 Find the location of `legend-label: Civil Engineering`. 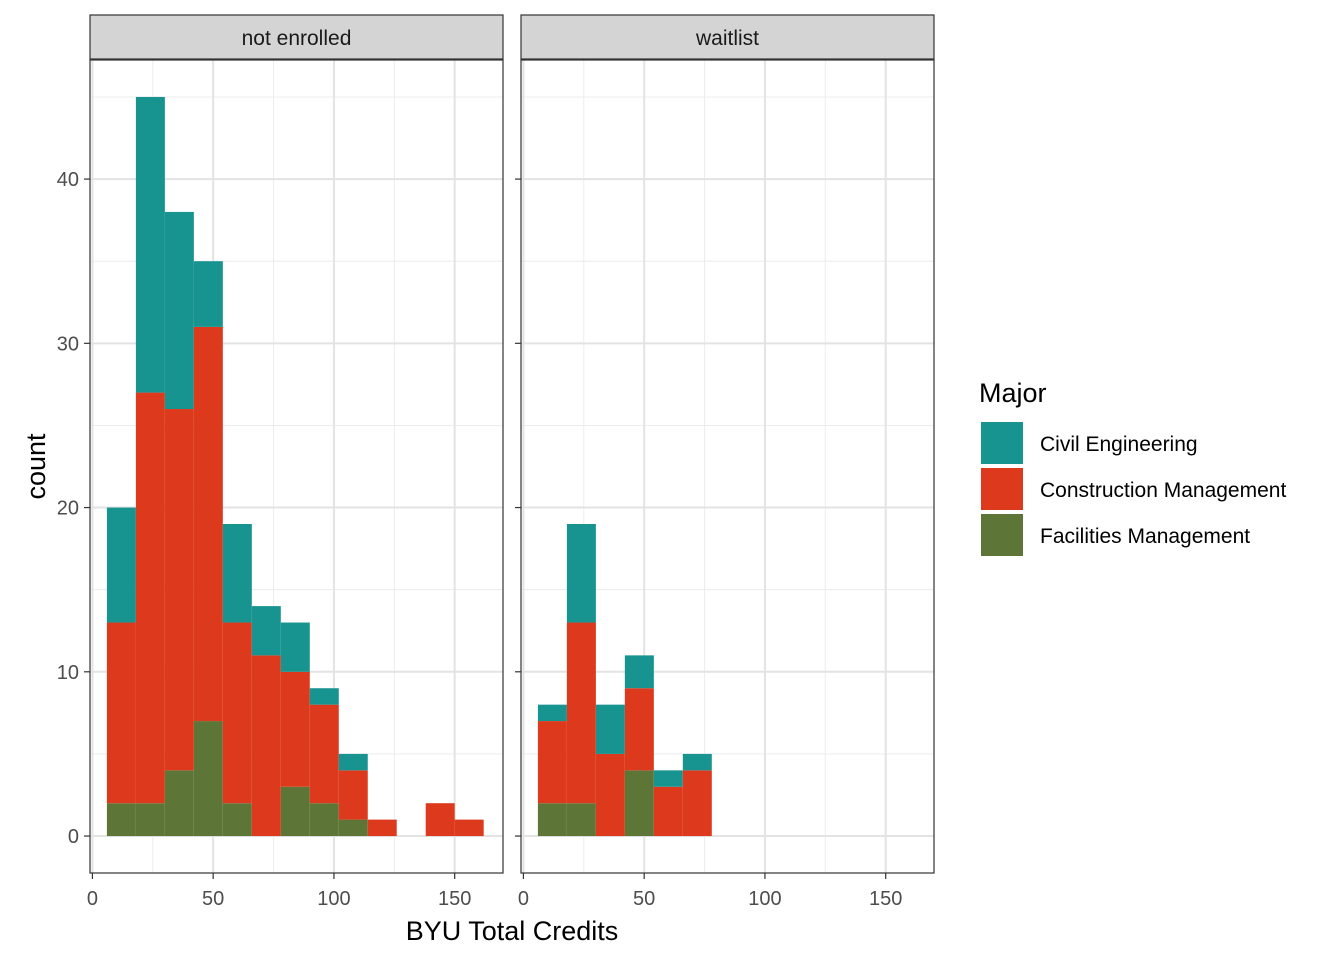

legend-label: Civil Engineering is located at coordinates (1119, 444).